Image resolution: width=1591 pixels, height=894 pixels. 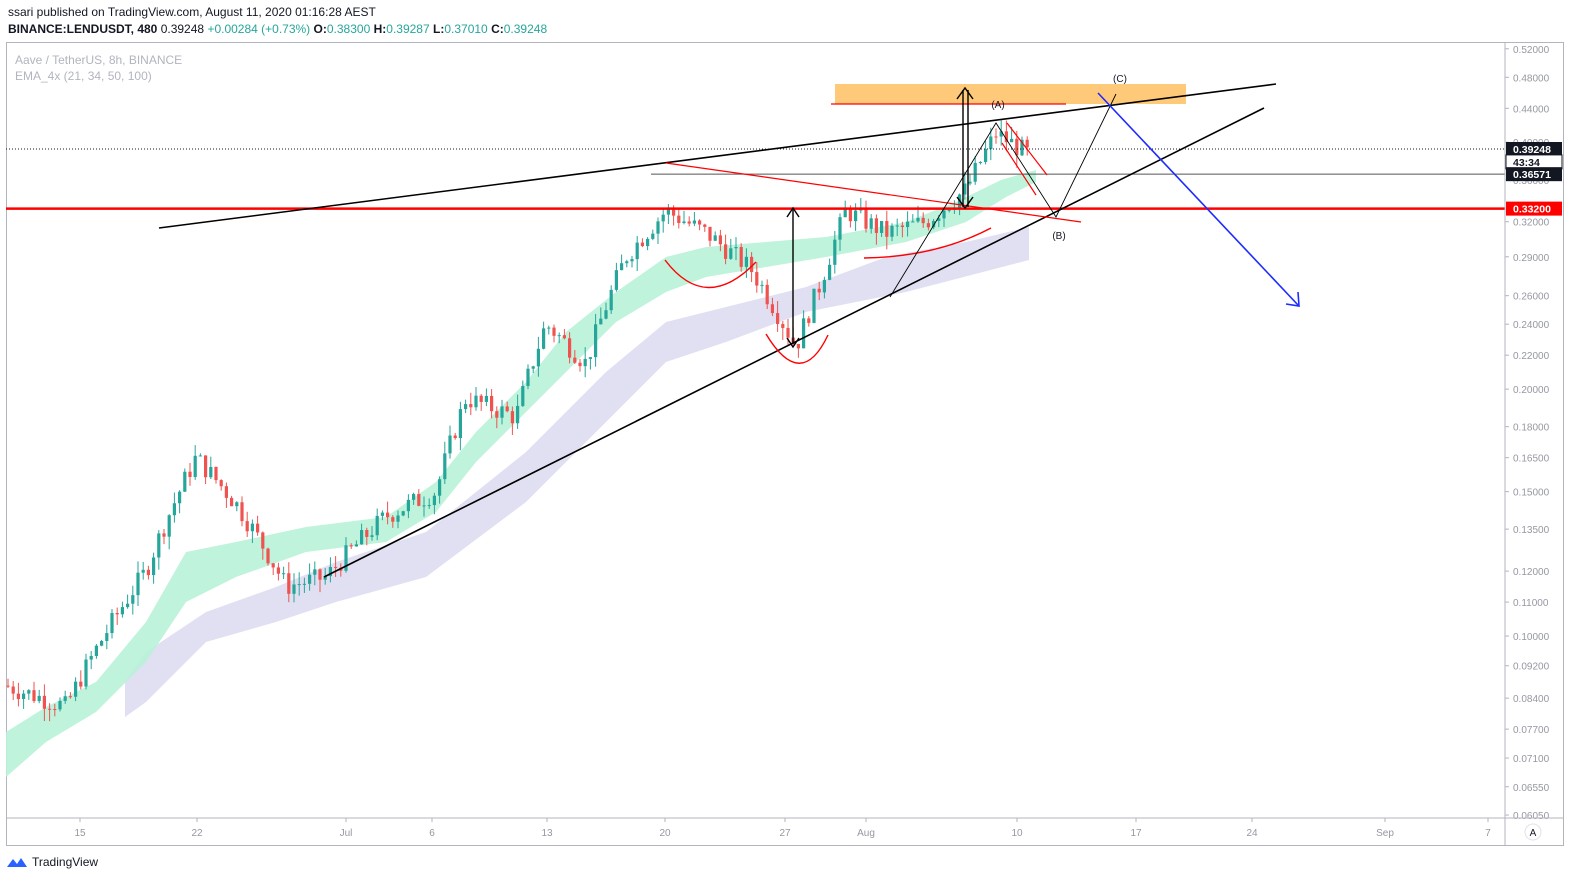 What do you see at coordinates (785, 829) in the screenshot?
I see `time-axis: 15 22 Jul 6 13 20 27 Aug 10 17 24 Sep 7 A` at bounding box center [785, 829].